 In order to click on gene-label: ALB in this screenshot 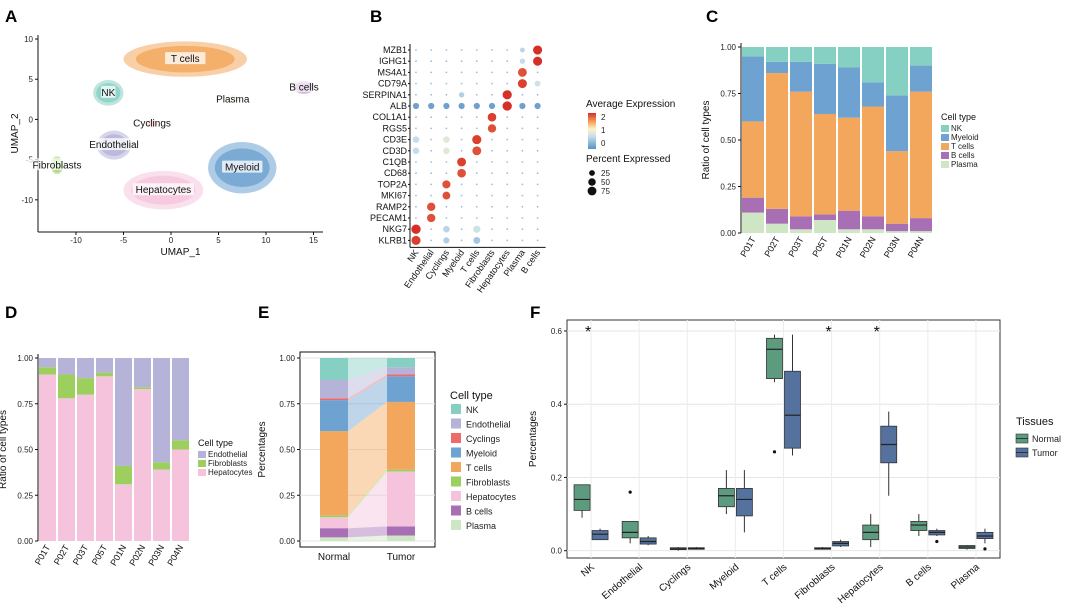, I will do `click(398, 106)`.